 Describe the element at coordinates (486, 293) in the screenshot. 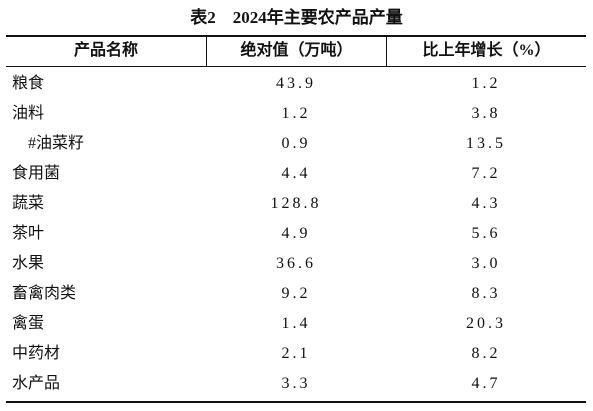

I see `value-cell: 8.3` at that location.